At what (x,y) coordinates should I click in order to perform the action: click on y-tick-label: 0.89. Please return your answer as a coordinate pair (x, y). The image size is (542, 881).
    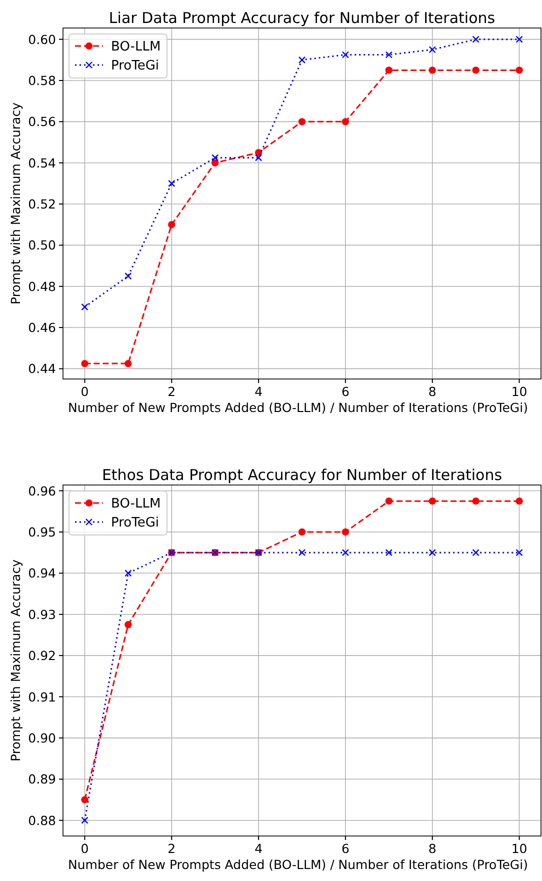
    Looking at the image, I should click on (42, 779).